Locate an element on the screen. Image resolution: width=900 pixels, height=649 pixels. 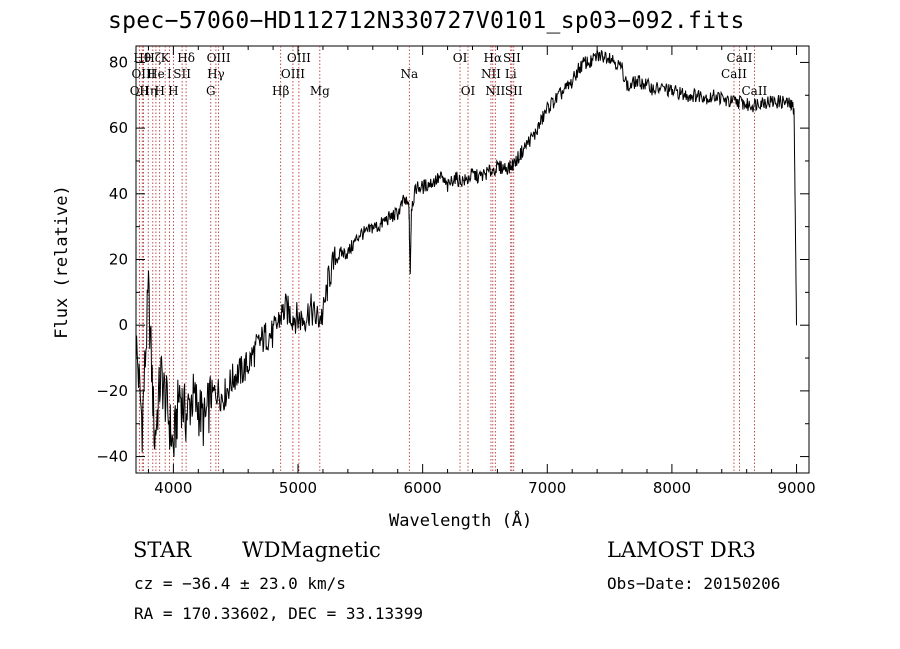
observation-date: Obs−Date: 20150206 is located at coordinates (694, 583).